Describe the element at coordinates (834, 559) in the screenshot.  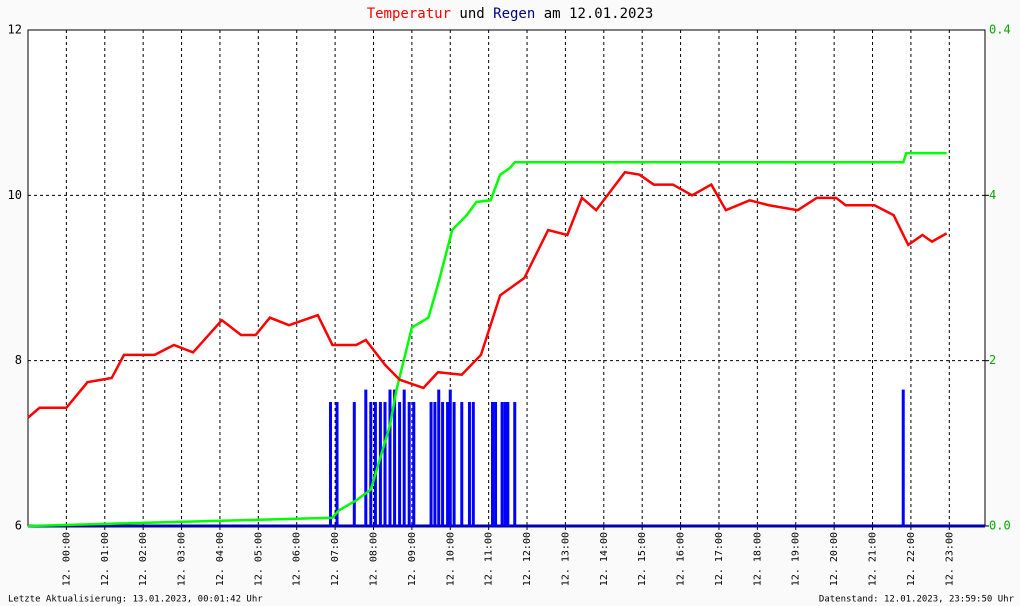
I see `x-tick-label: 12. 20:00` at that location.